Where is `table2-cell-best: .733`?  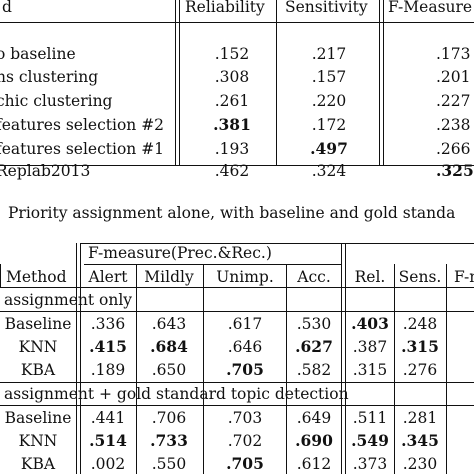
table2-cell-best: .733 is located at coordinates (169, 440).